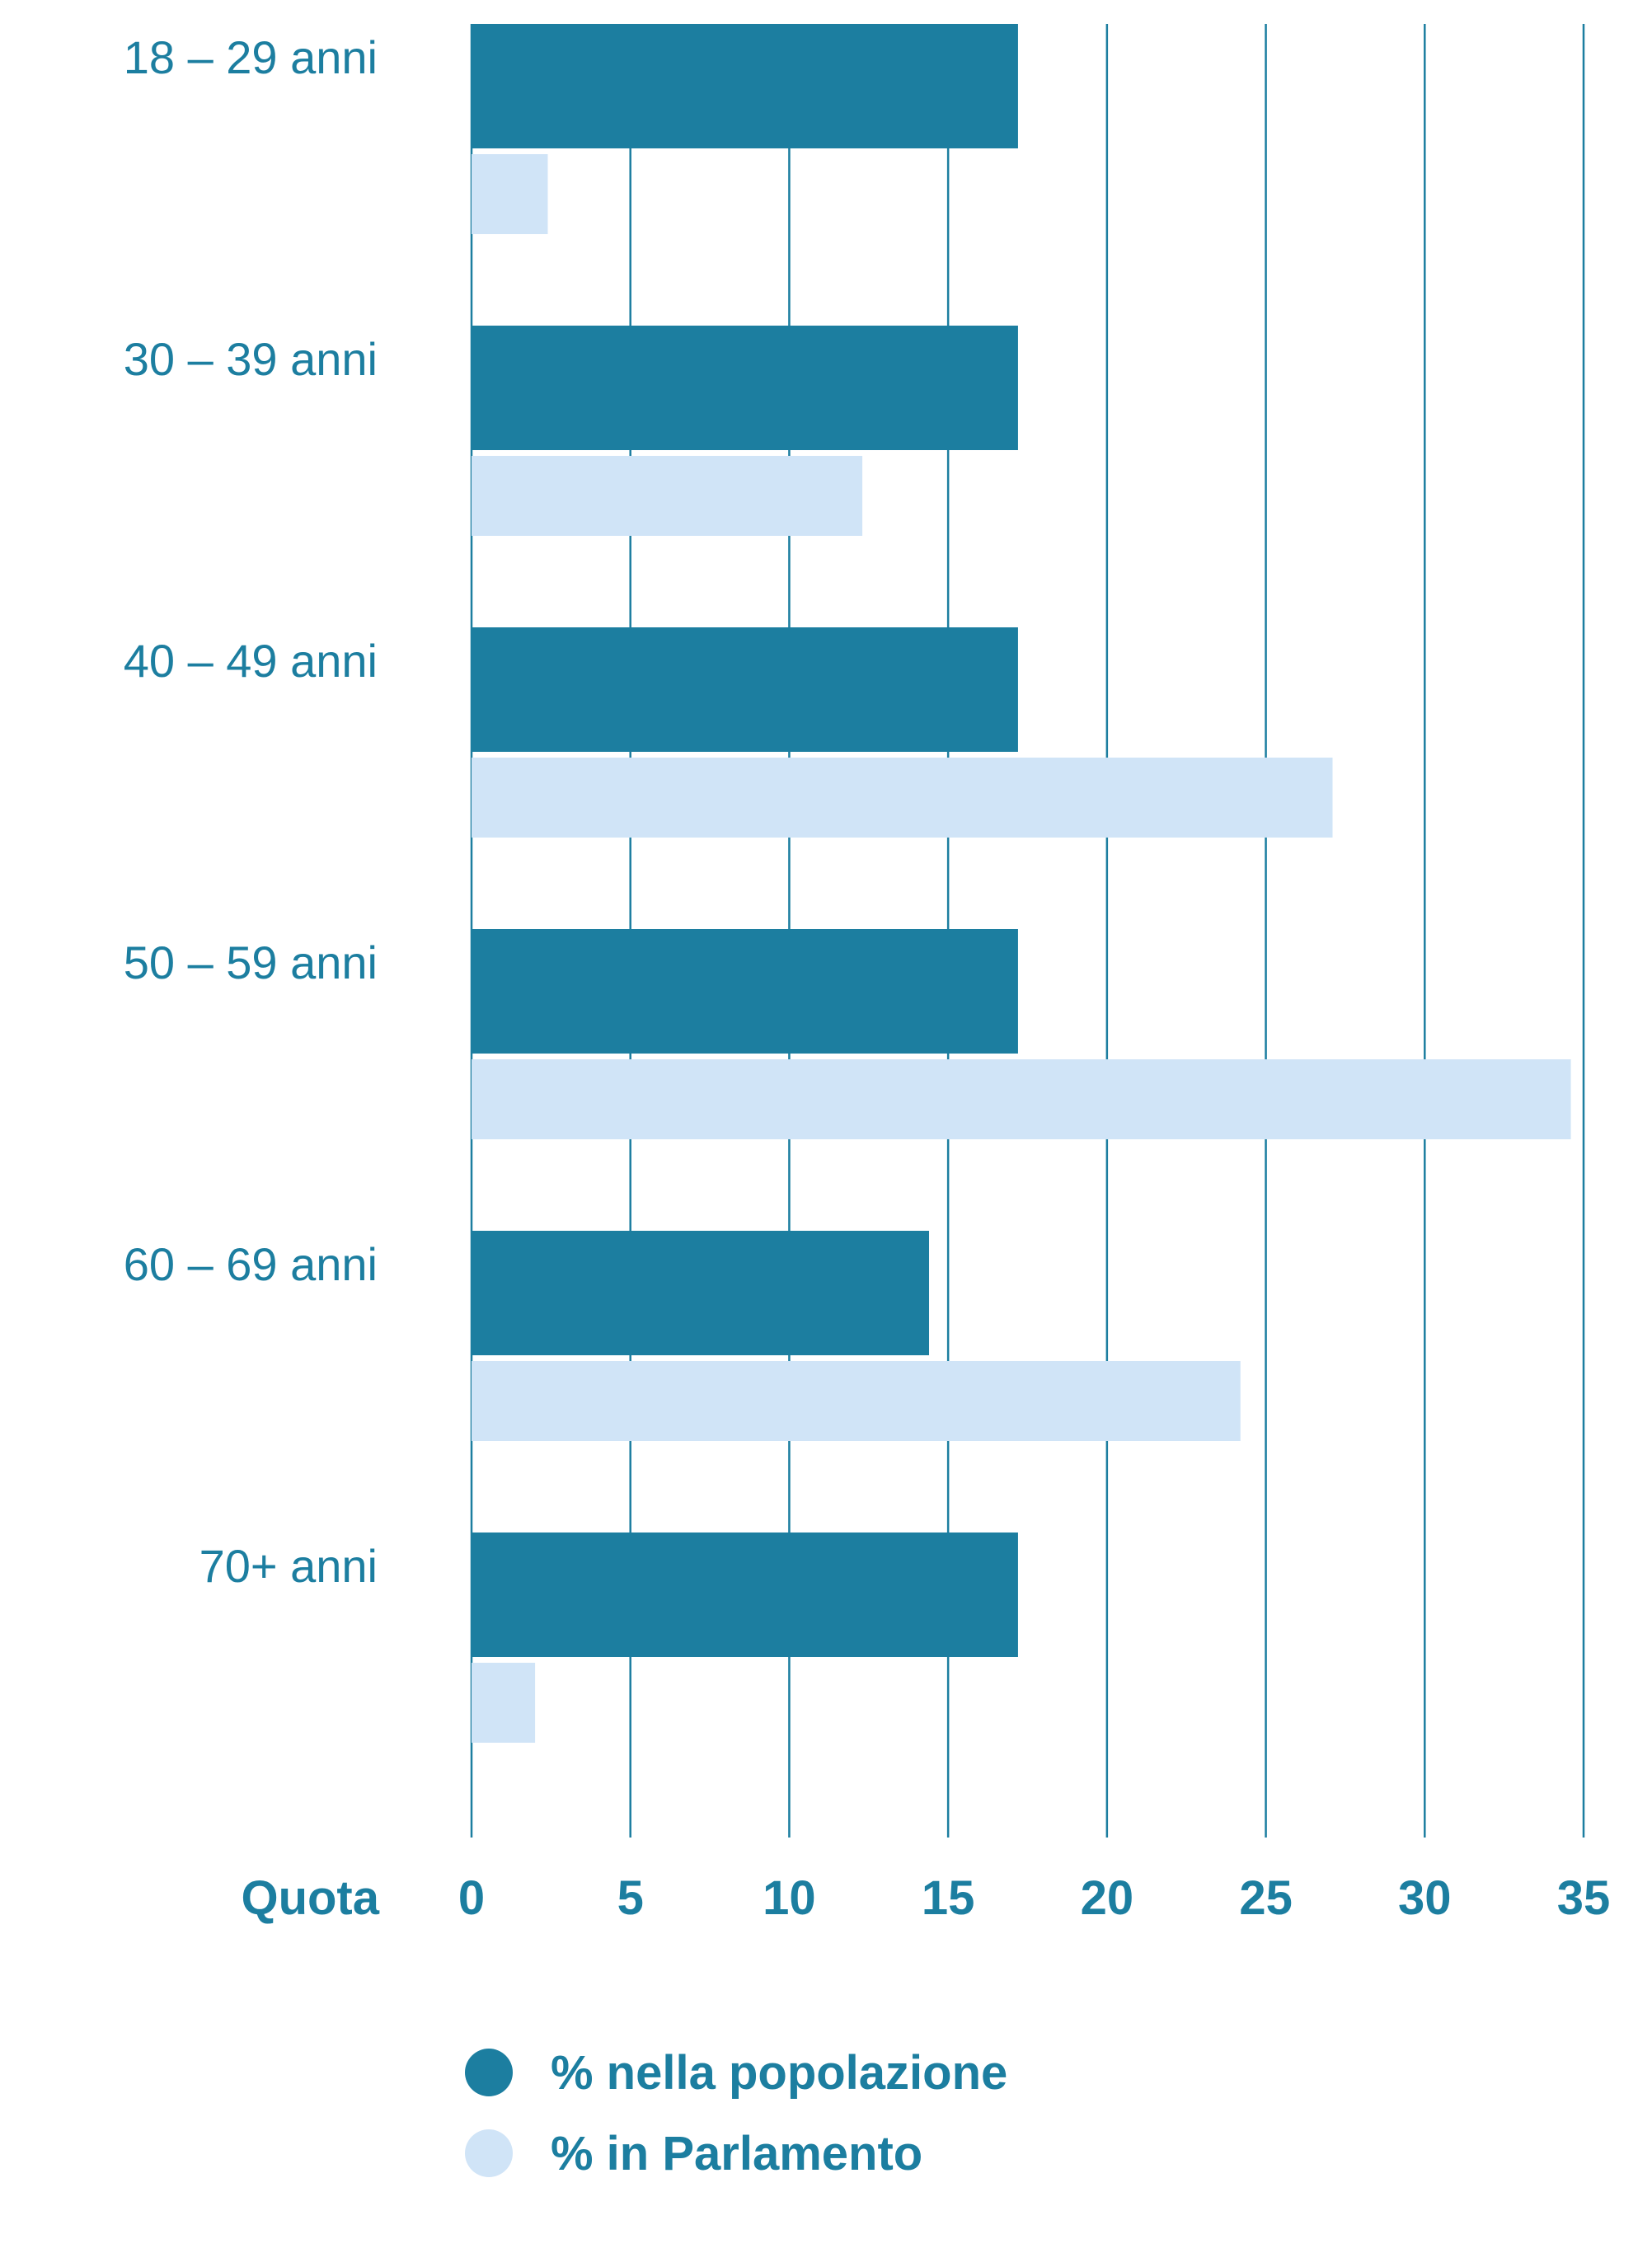 Image resolution: width=1652 pixels, height=2253 pixels. What do you see at coordinates (630, 1898) in the screenshot?
I see `x-tick-label: 5` at bounding box center [630, 1898].